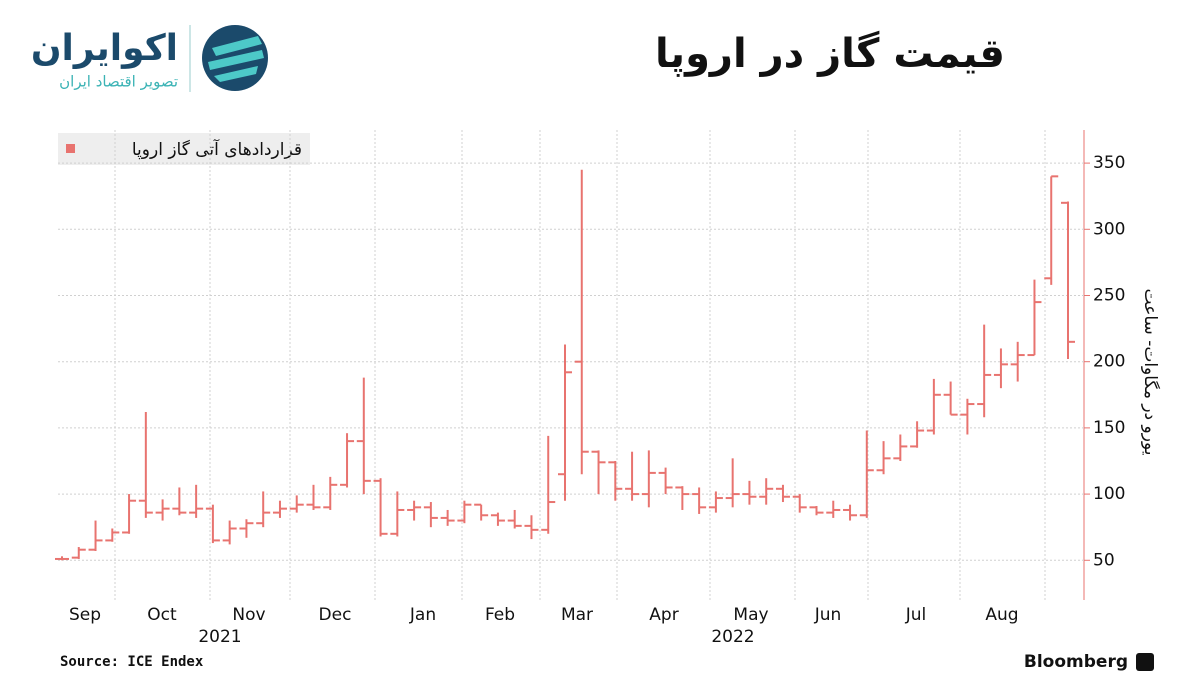  Describe the element at coordinates (1150, 372) in the screenshot. I see `y-axis-label: یورو در مگاوات- ساعت` at that location.